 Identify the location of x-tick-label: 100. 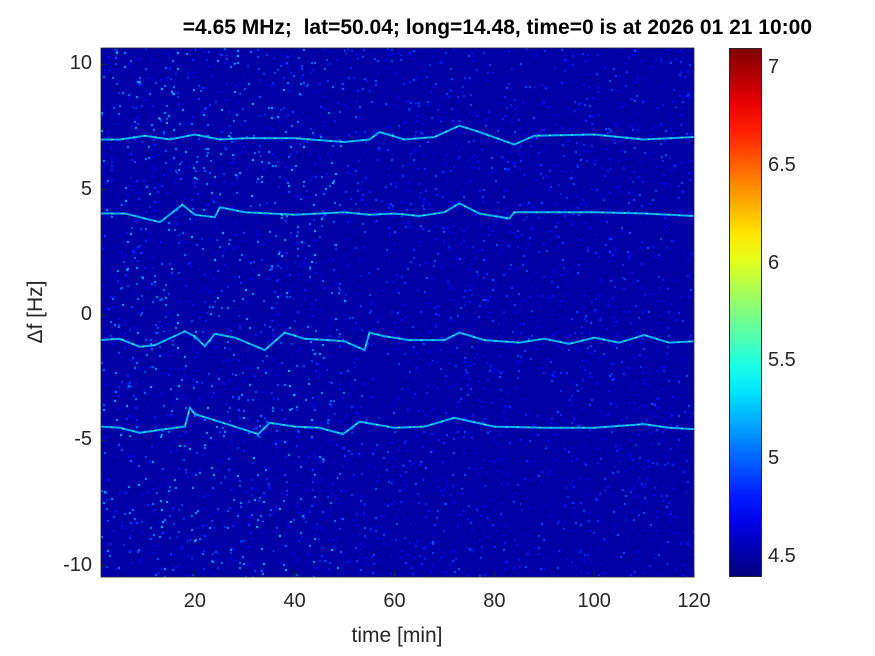
(594, 601).